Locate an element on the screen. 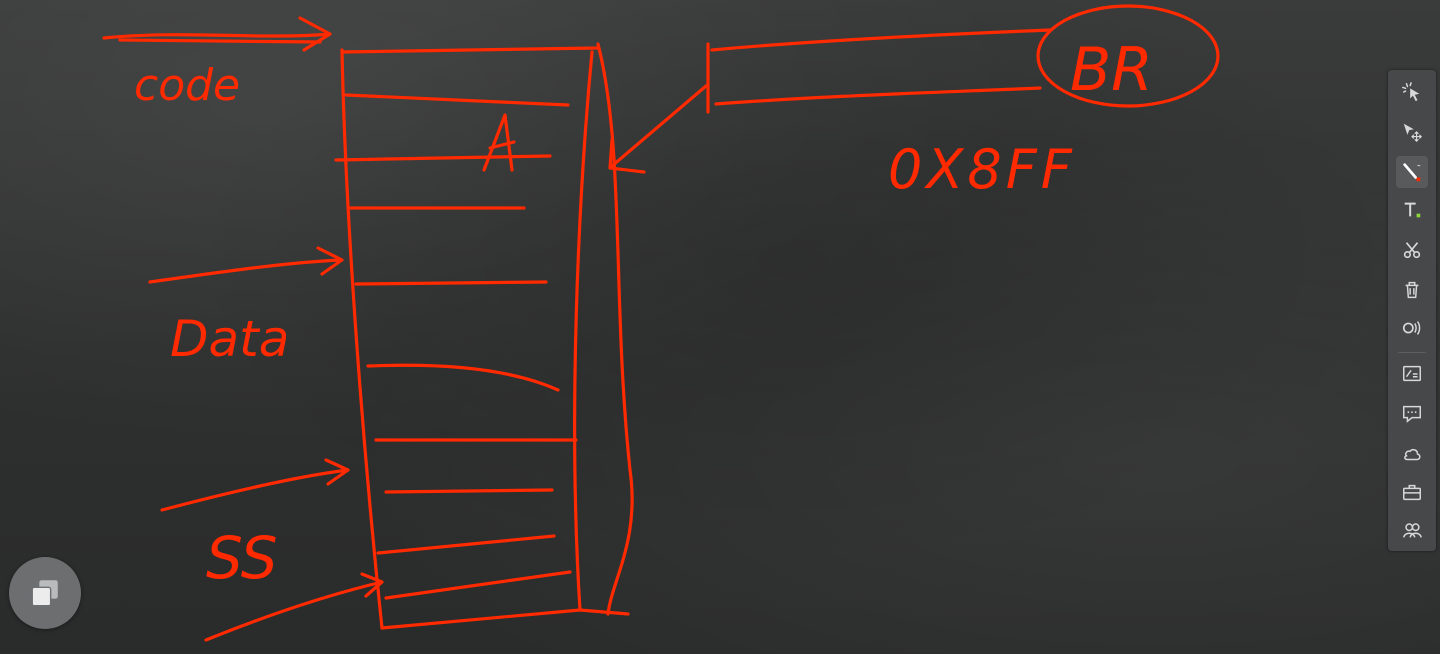 Image resolution: width=1440 pixels, height=654 pixels. memory-top-edge is located at coordinates (470, 50).